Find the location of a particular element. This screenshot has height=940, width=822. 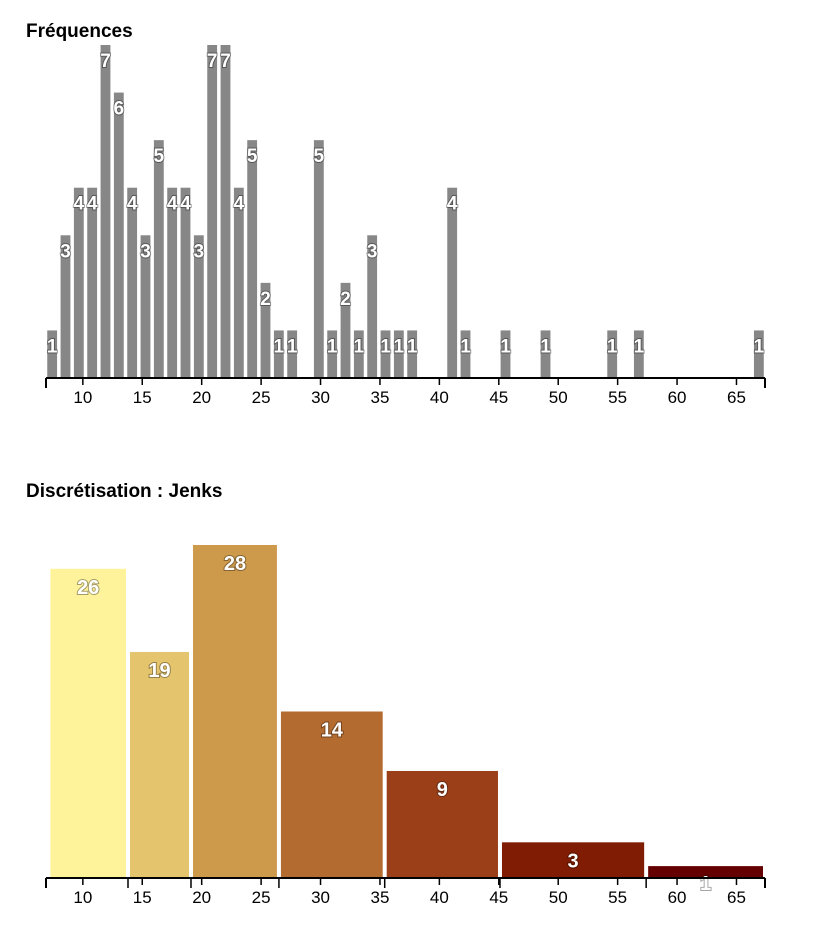

frequency-bar-label: 2 is located at coordinates (345, 299).